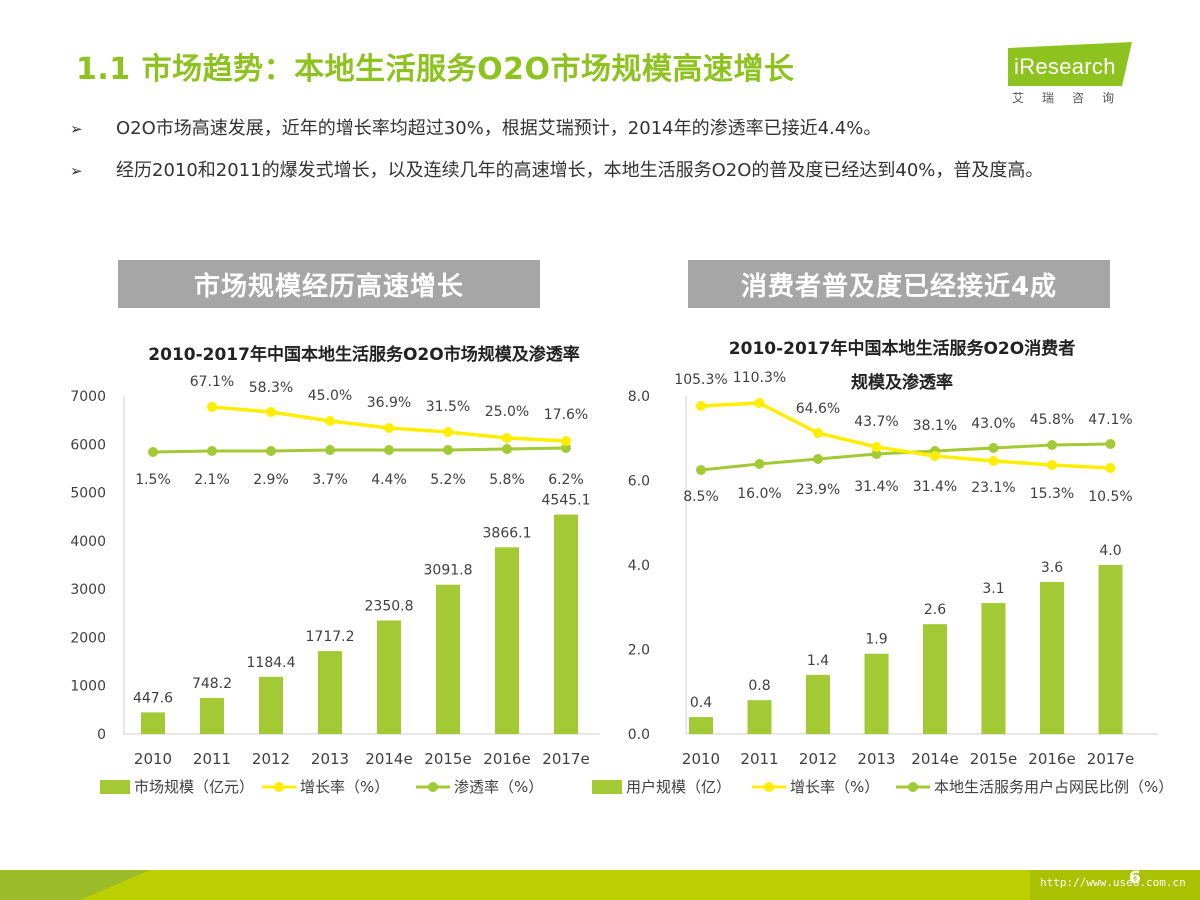 Image resolution: width=1200 pixels, height=900 pixels. Describe the element at coordinates (639, 651) in the screenshot. I see `y-tick-label: 2.0` at that location.